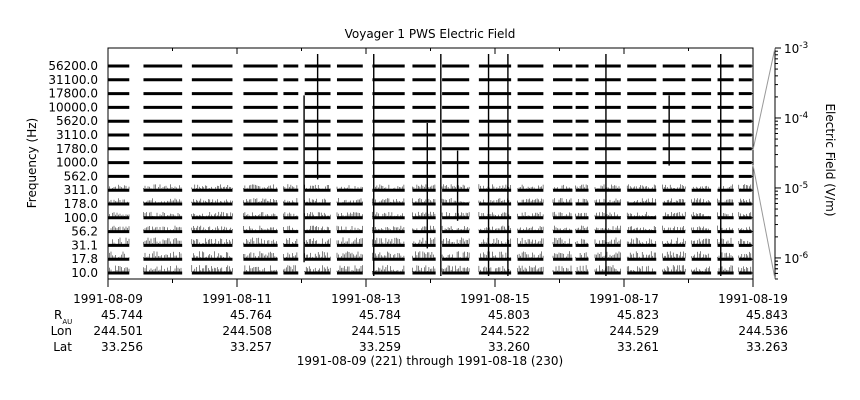 The width and height of the screenshot is (860, 400). What do you see at coordinates (509, 315) in the screenshot?
I see `ephem-rau-value: 45.803` at bounding box center [509, 315].